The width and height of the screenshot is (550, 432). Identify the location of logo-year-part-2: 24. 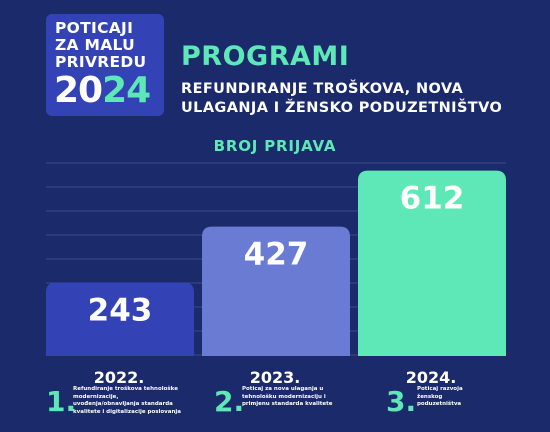
(126, 90).